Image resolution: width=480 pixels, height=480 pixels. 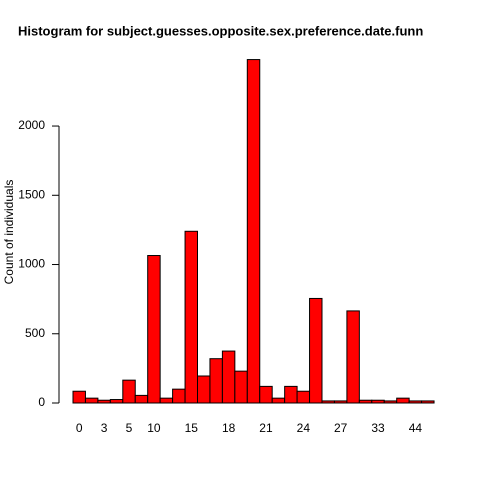 I want to click on x-tick-label: 15, so click(x=192, y=428).